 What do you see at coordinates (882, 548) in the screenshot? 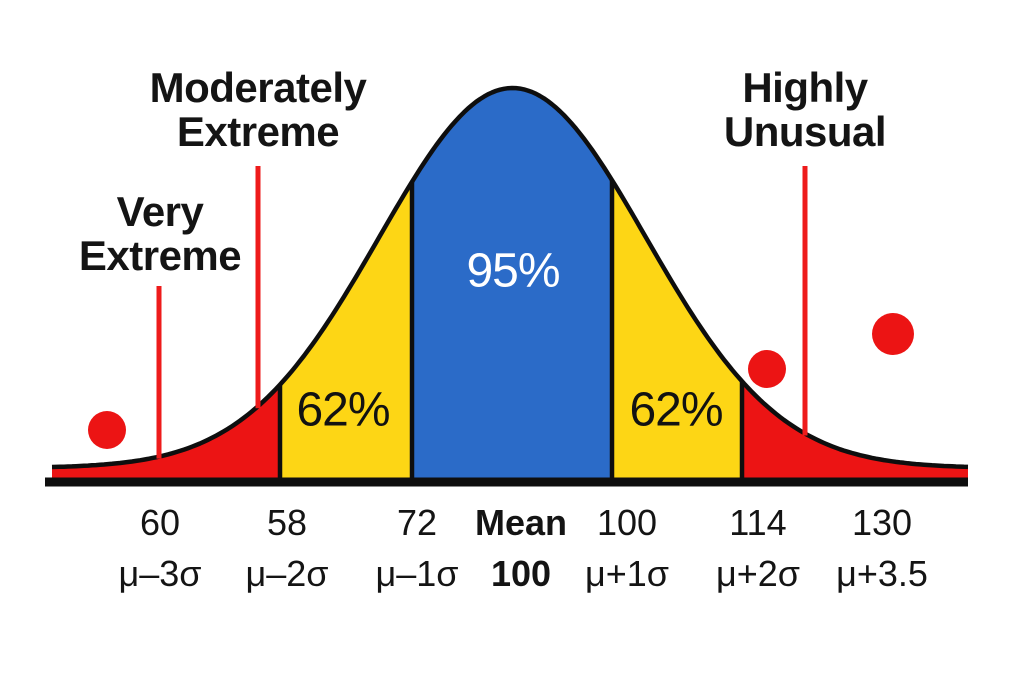
I see `axis-tick-mu-plus-3-5: 130 μ+3.5` at bounding box center [882, 548].